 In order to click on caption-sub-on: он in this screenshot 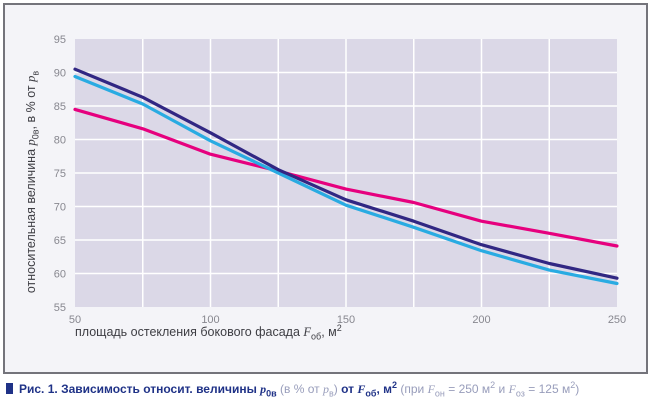, I will do `click(439, 393)`.